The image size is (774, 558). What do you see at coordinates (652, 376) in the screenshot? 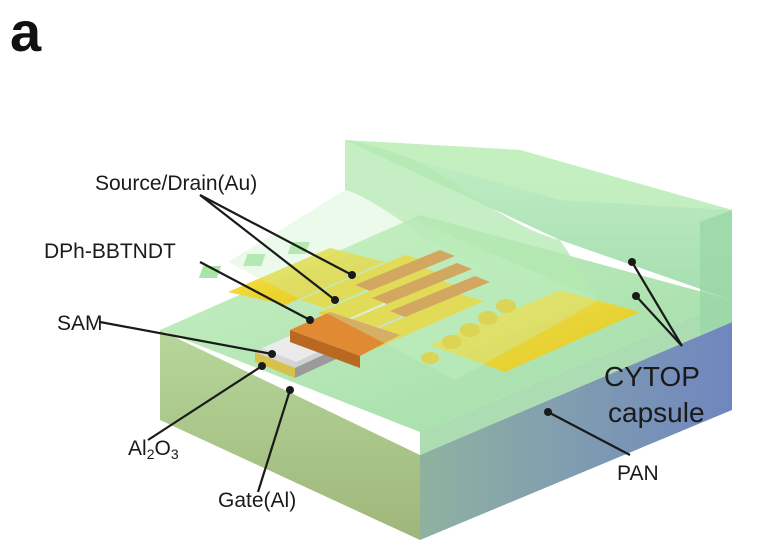
I see `label-encapsulation-line1: CYTOP` at bounding box center [652, 376].